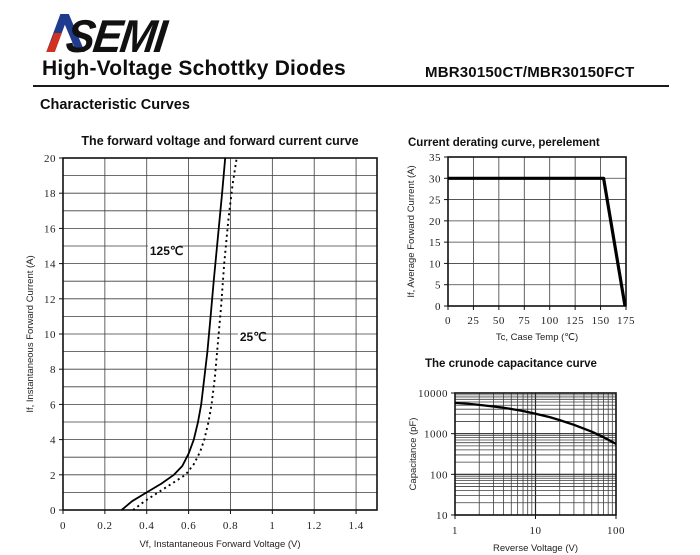 The image size is (700, 555). What do you see at coordinates (53, 441) in the screenshot?
I see `y-tick-label: 4` at bounding box center [53, 441].